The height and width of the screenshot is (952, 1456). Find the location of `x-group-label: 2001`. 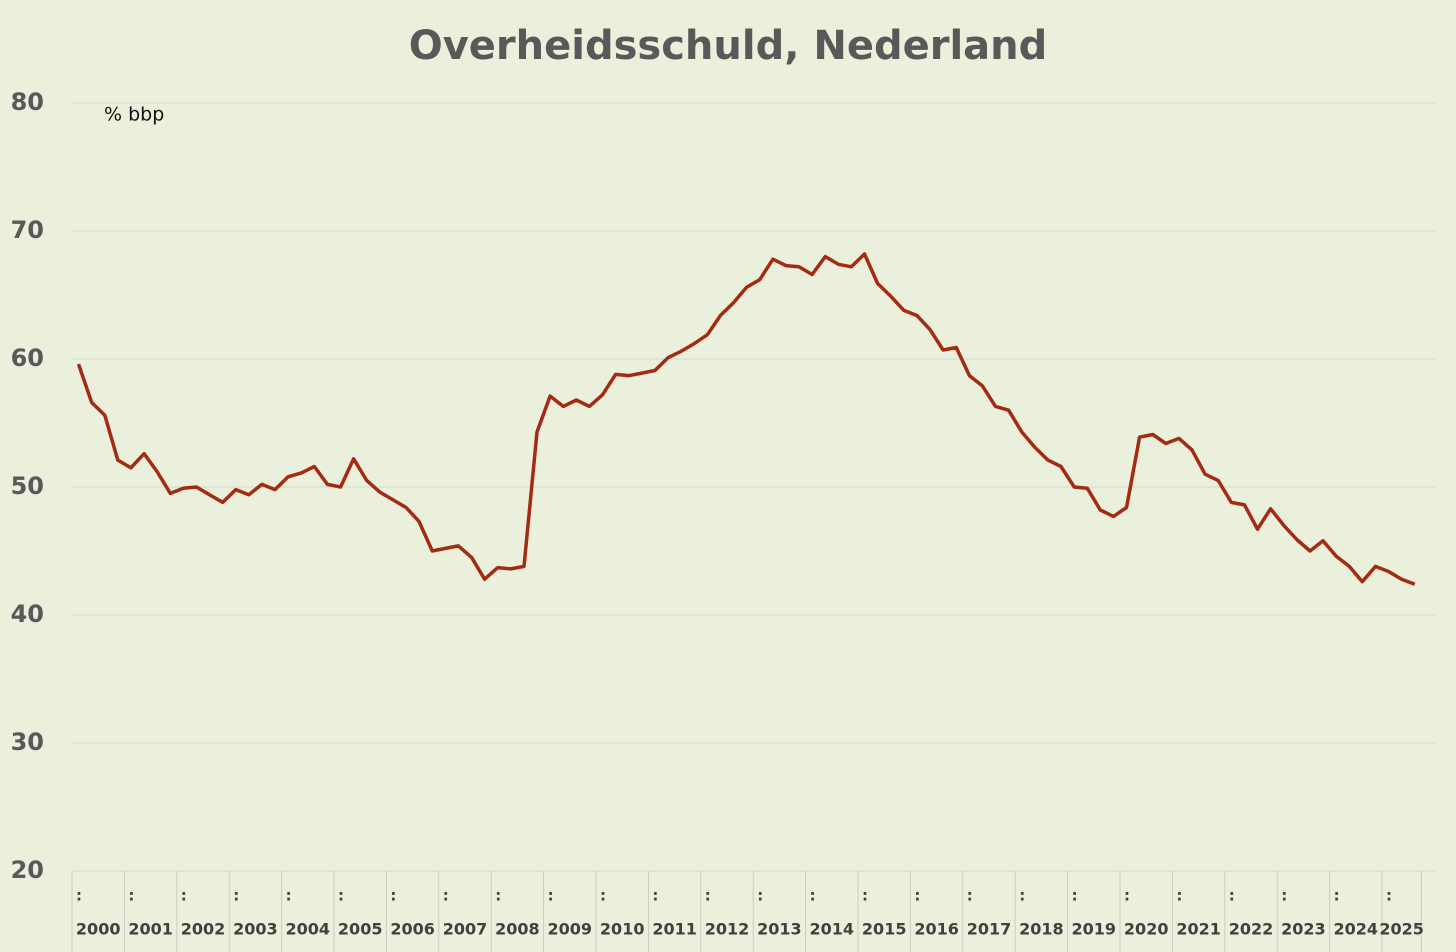

x-group-label: 2001 is located at coordinates (150, 929).